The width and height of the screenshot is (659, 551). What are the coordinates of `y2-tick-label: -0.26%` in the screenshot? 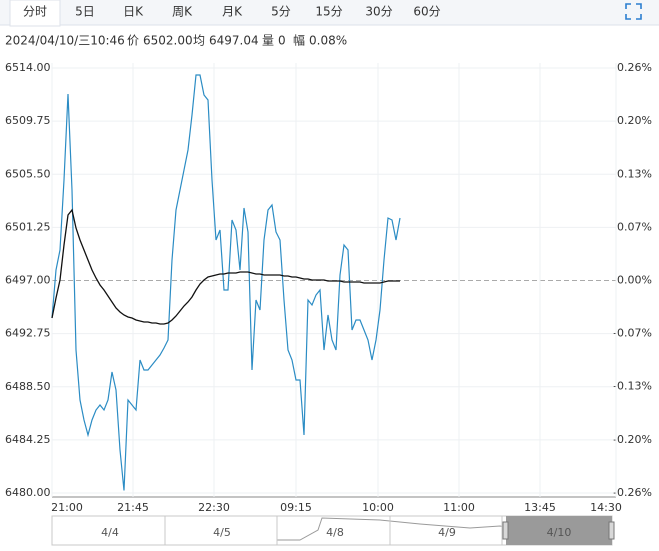 It's located at (632, 492).